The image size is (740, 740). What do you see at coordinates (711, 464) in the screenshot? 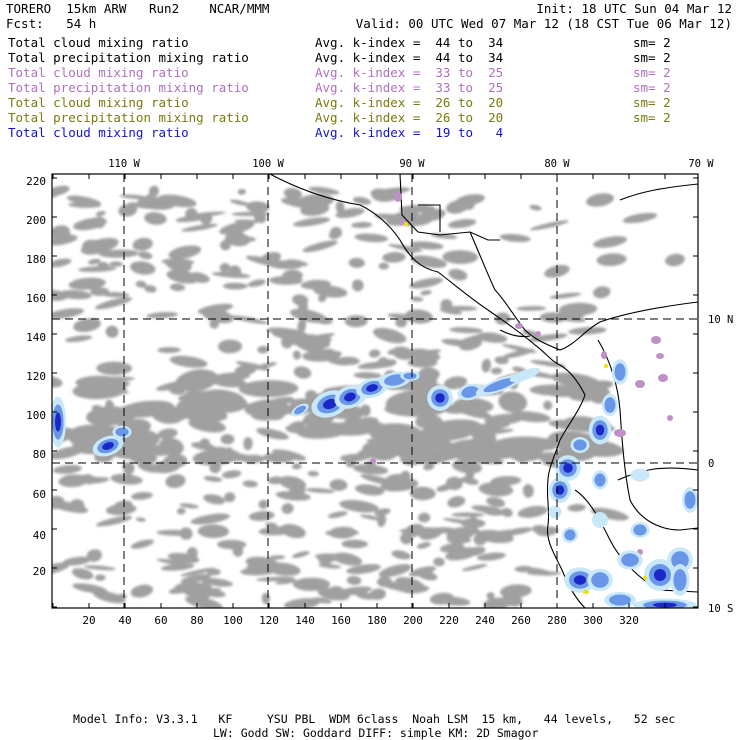
I see `lat-label: 0` at bounding box center [711, 464].